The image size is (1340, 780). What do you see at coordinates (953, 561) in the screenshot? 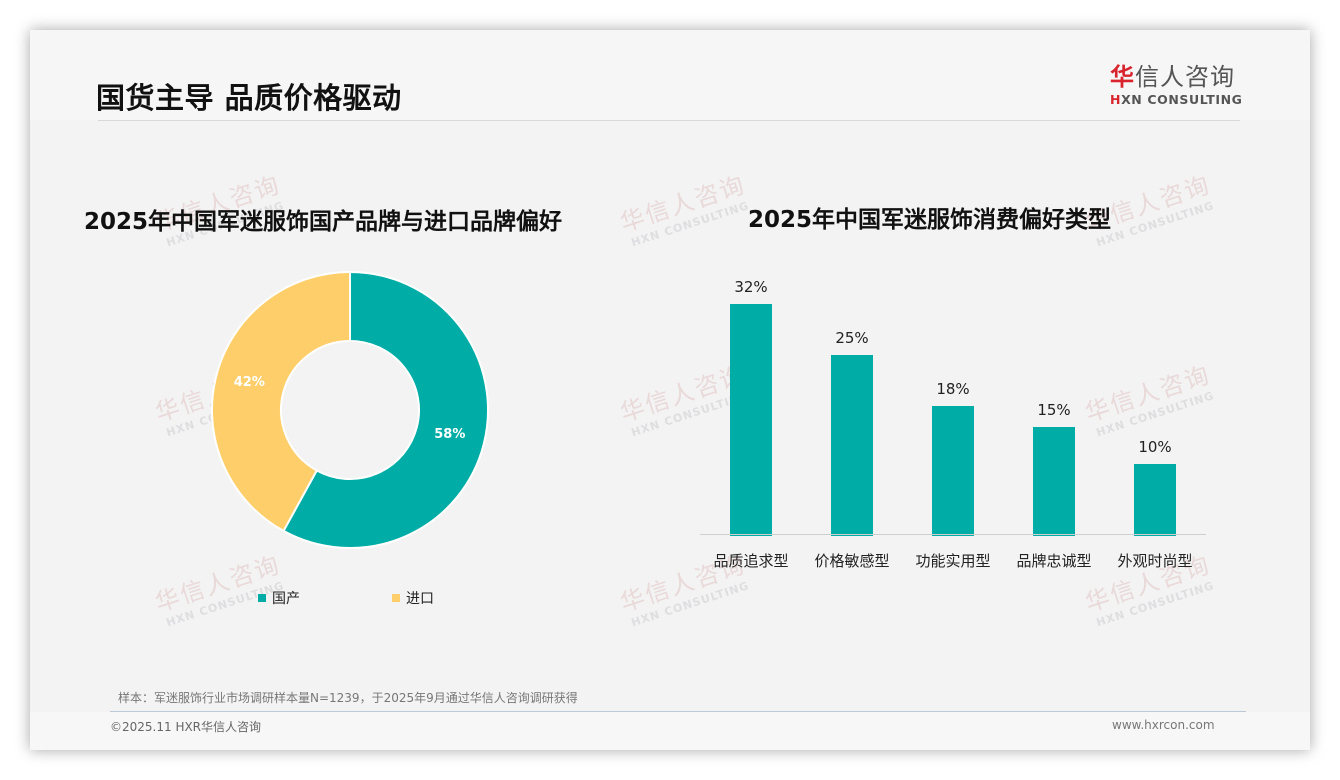
I see `bar-category-label: 功能实用型` at bounding box center [953, 561].